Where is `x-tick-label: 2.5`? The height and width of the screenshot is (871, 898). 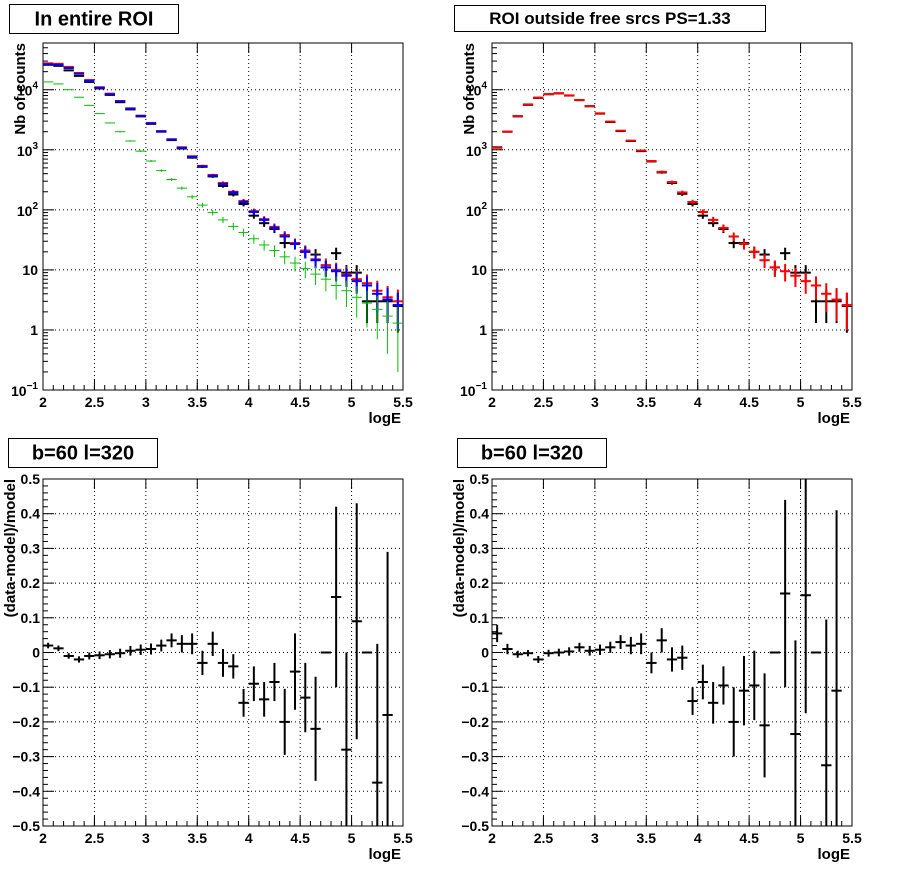
x-tick-label: 2.5 is located at coordinates (544, 838).